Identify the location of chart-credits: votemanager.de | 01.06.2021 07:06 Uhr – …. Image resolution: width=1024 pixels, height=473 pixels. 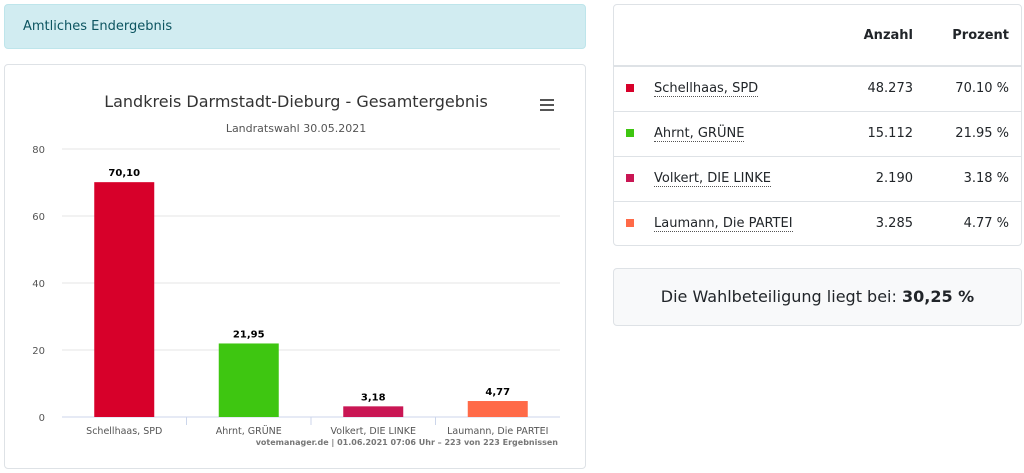
(407, 442).